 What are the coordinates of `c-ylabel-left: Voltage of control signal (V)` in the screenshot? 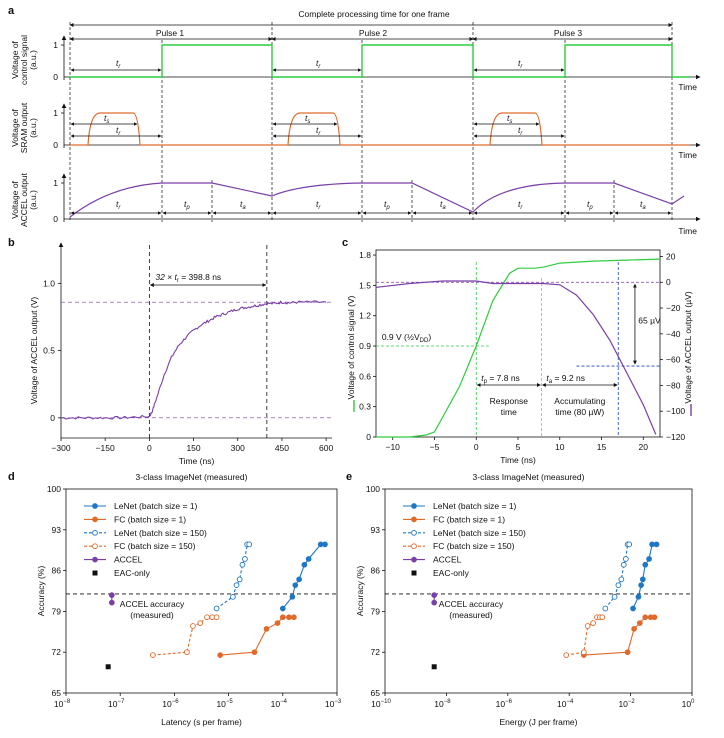 It's located at (351, 347).